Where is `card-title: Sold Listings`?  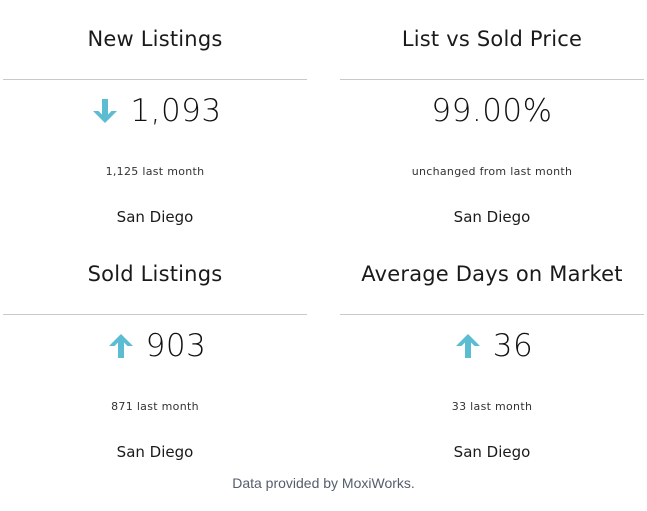
card-title: Sold Listings is located at coordinates (155, 274).